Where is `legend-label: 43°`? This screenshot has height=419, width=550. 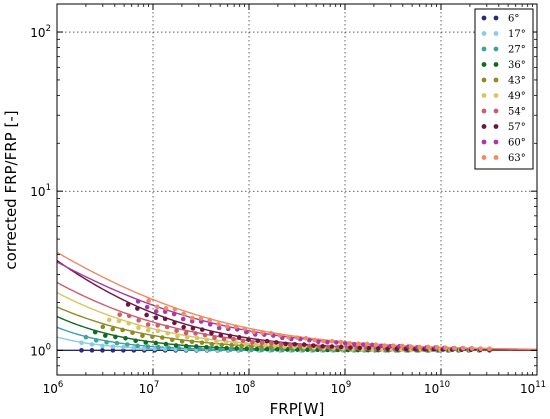
legend-label: 43° is located at coordinates (517, 81).